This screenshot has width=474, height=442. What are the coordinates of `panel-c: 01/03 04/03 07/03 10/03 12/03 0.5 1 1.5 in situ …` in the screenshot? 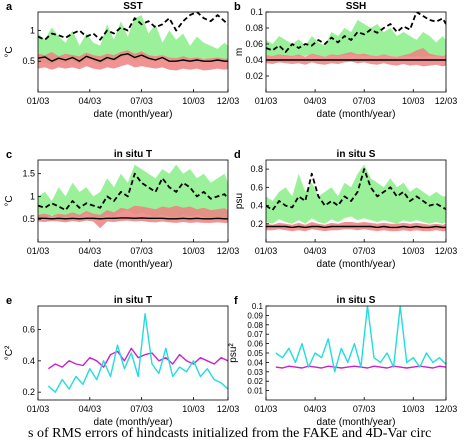 It's located at (121, 209).